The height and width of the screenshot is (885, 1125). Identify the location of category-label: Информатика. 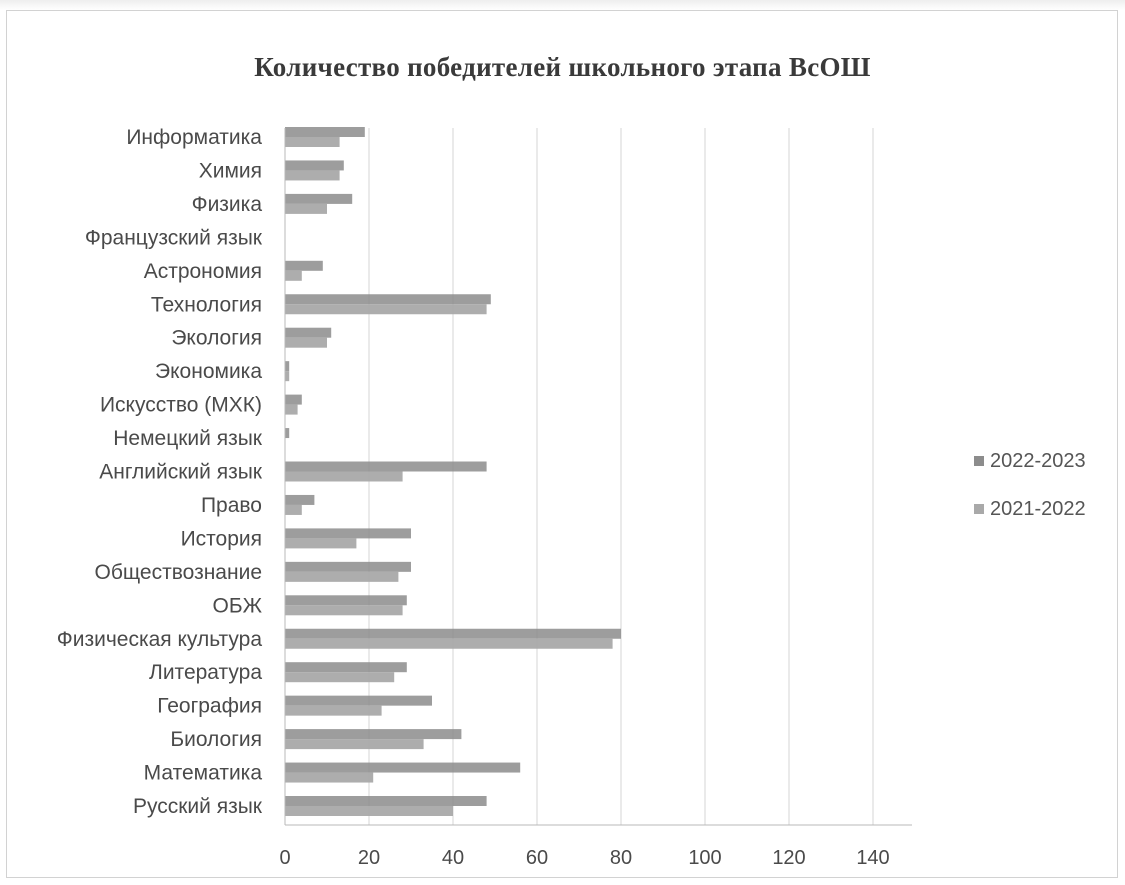
(194, 137).